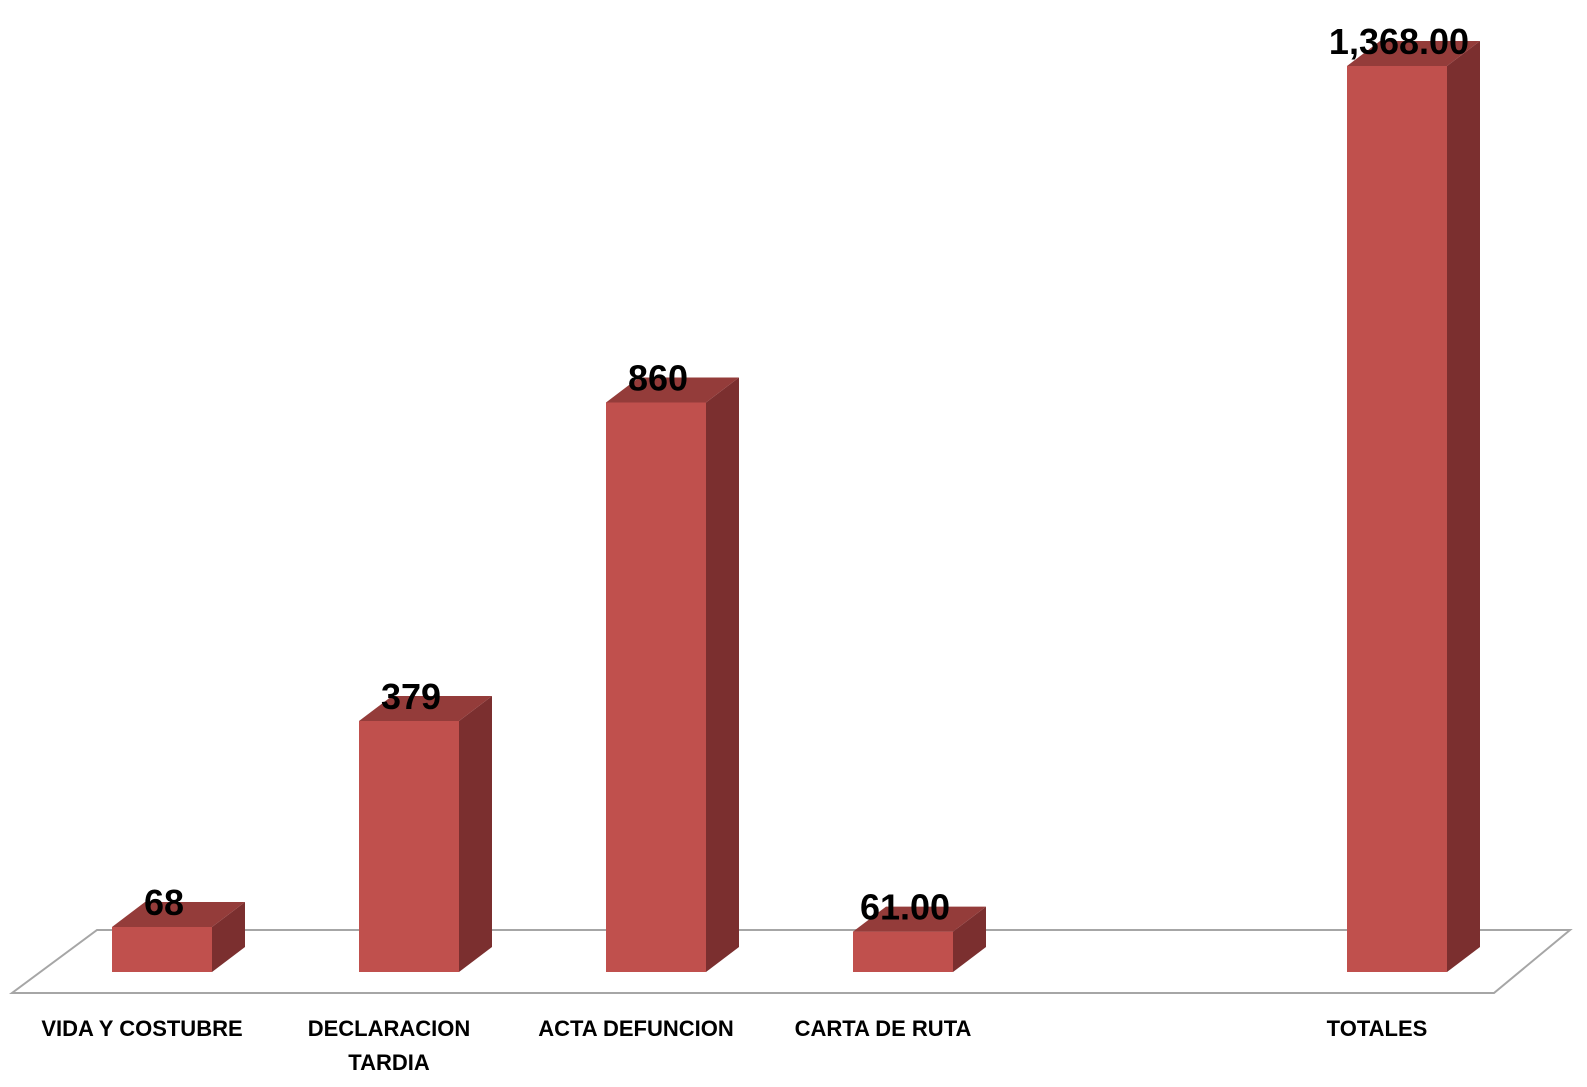 This screenshot has height=1087, width=1587. I want to click on category-label: CARTA DE RUTA, so click(883, 1028).